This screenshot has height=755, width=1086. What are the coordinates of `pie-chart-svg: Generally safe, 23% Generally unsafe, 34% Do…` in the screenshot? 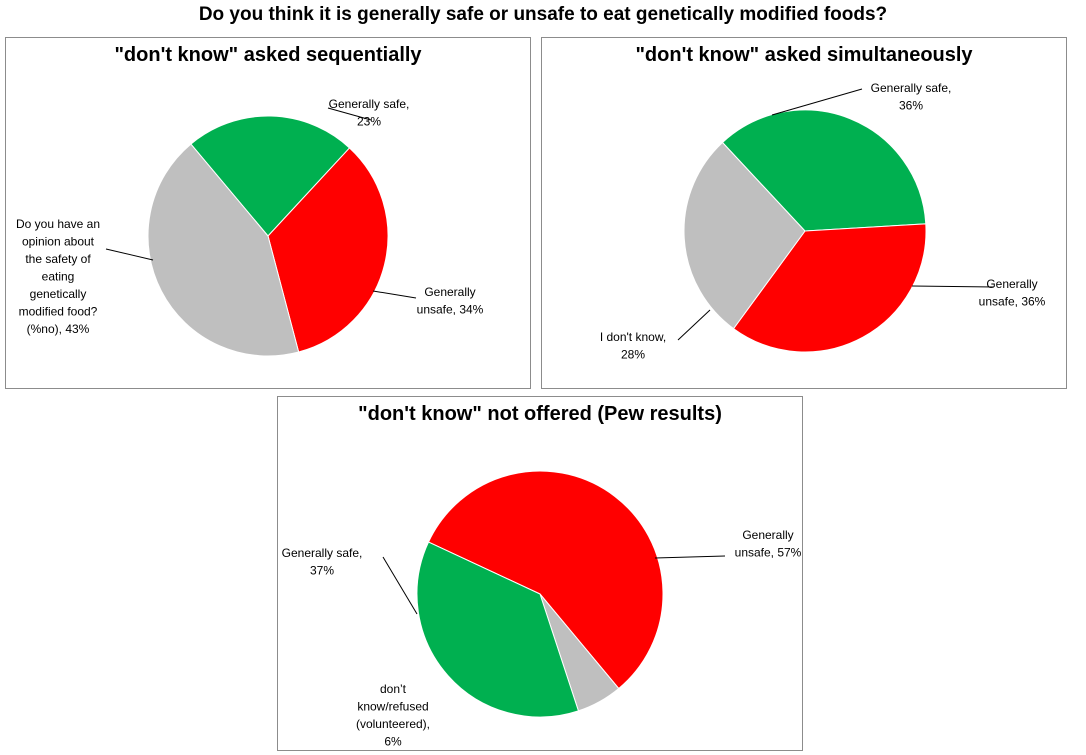 It's located at (250, 227).